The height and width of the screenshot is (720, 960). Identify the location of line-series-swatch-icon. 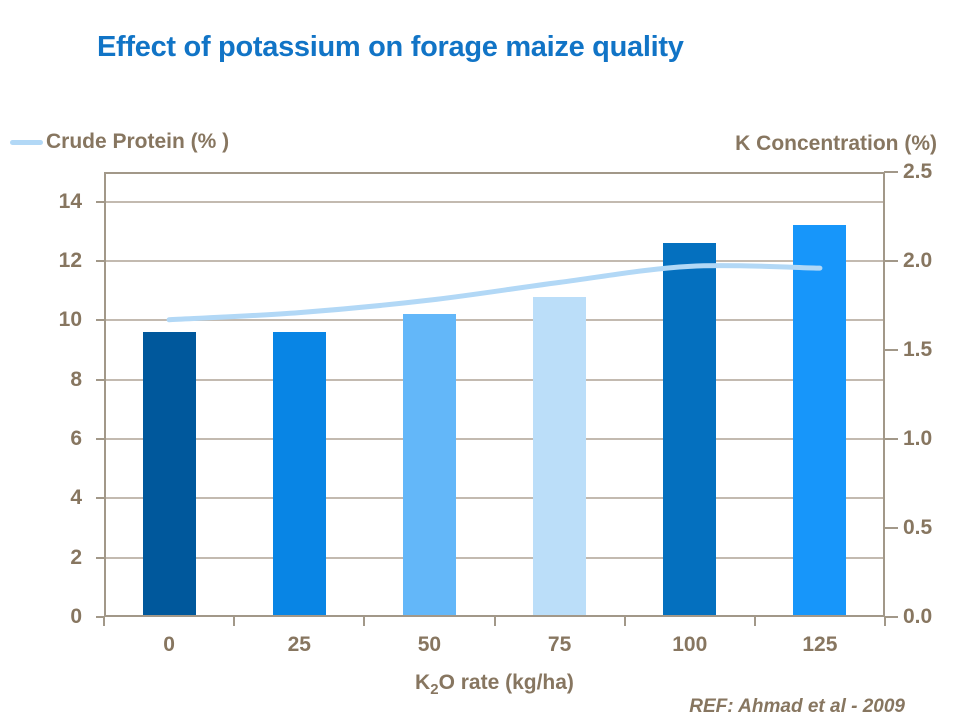
(26, 142).